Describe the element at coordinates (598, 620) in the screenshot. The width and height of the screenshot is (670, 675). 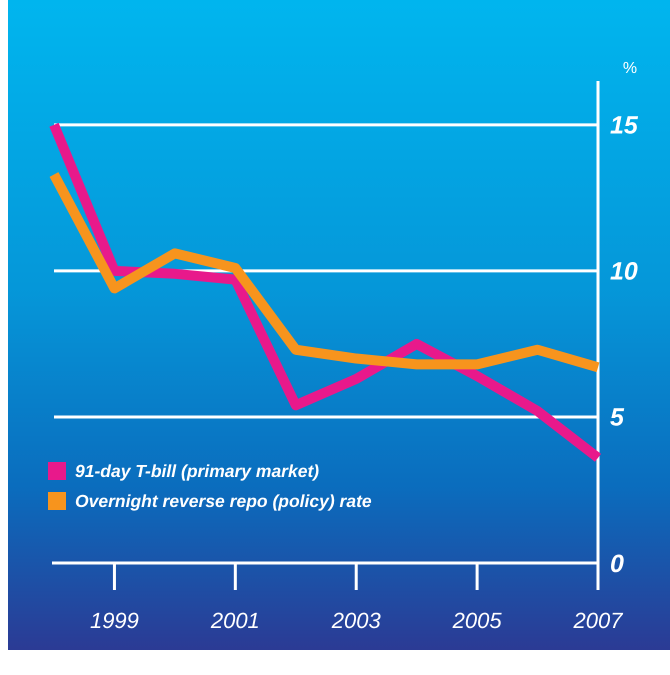
I see `x-tick-label: 2007` at that location.